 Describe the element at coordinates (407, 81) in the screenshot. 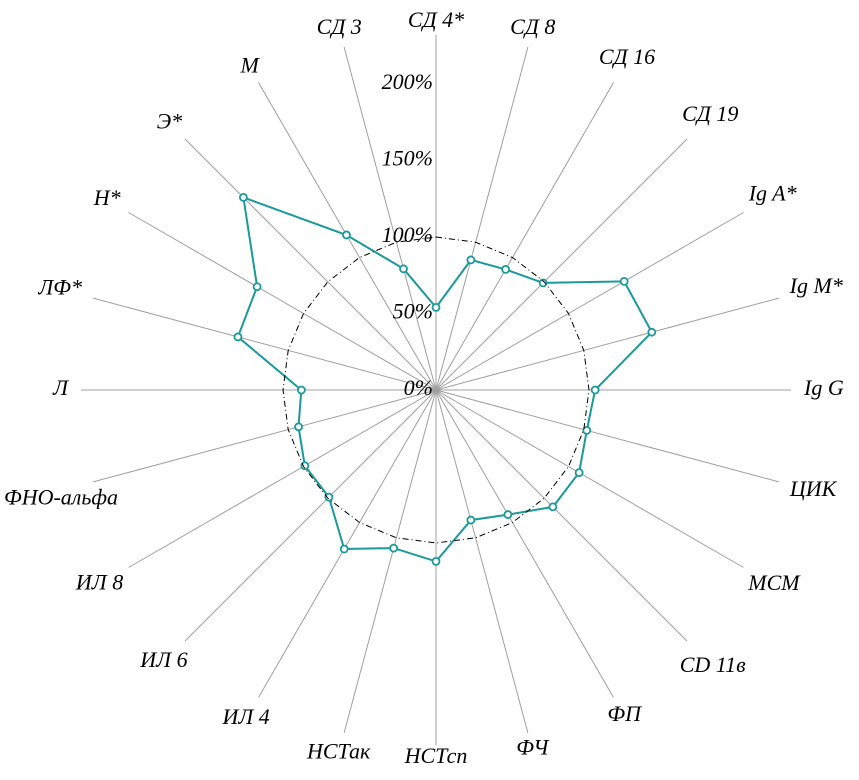

I see `radial-tick-label: 200%` at that location.